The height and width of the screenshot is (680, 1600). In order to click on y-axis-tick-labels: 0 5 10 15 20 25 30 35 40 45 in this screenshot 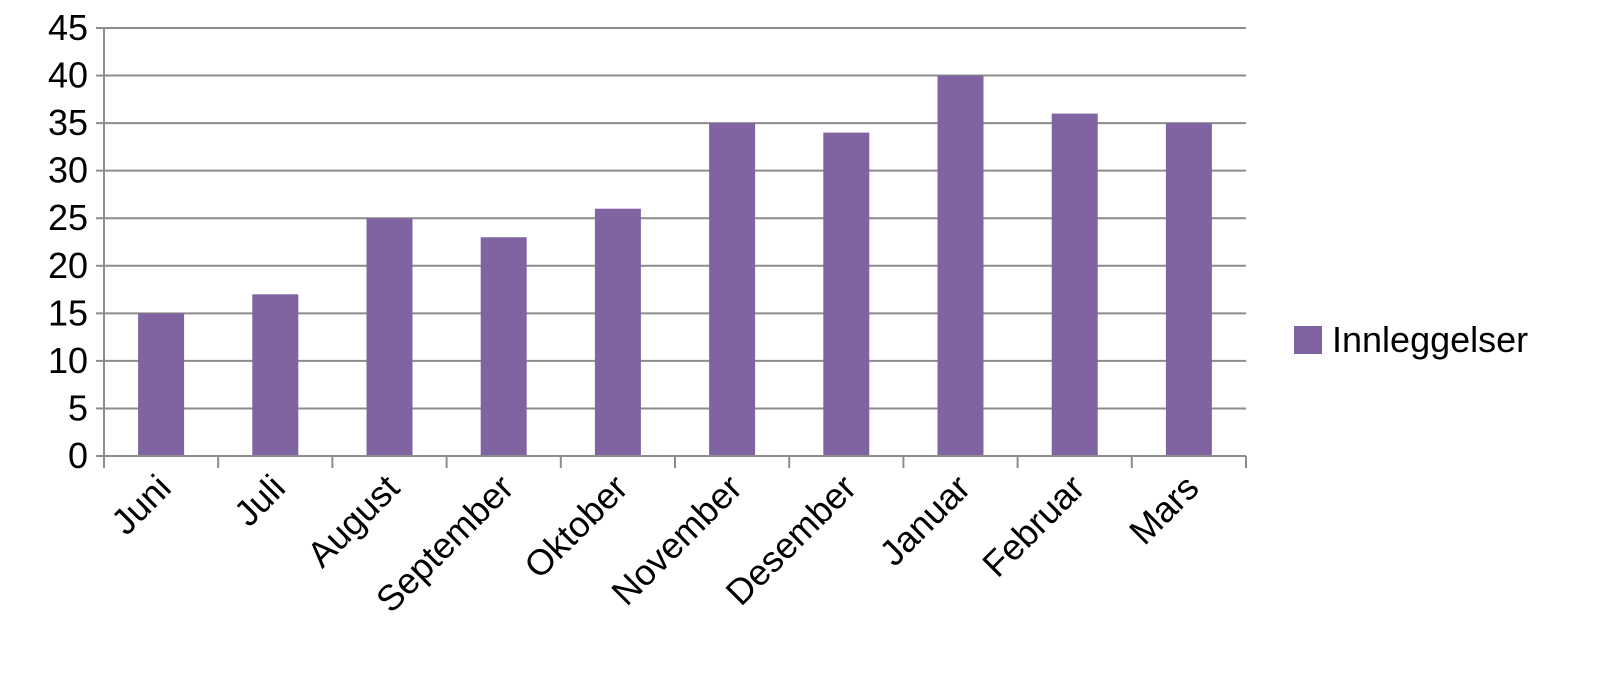, I will do `click(68, 241)`.